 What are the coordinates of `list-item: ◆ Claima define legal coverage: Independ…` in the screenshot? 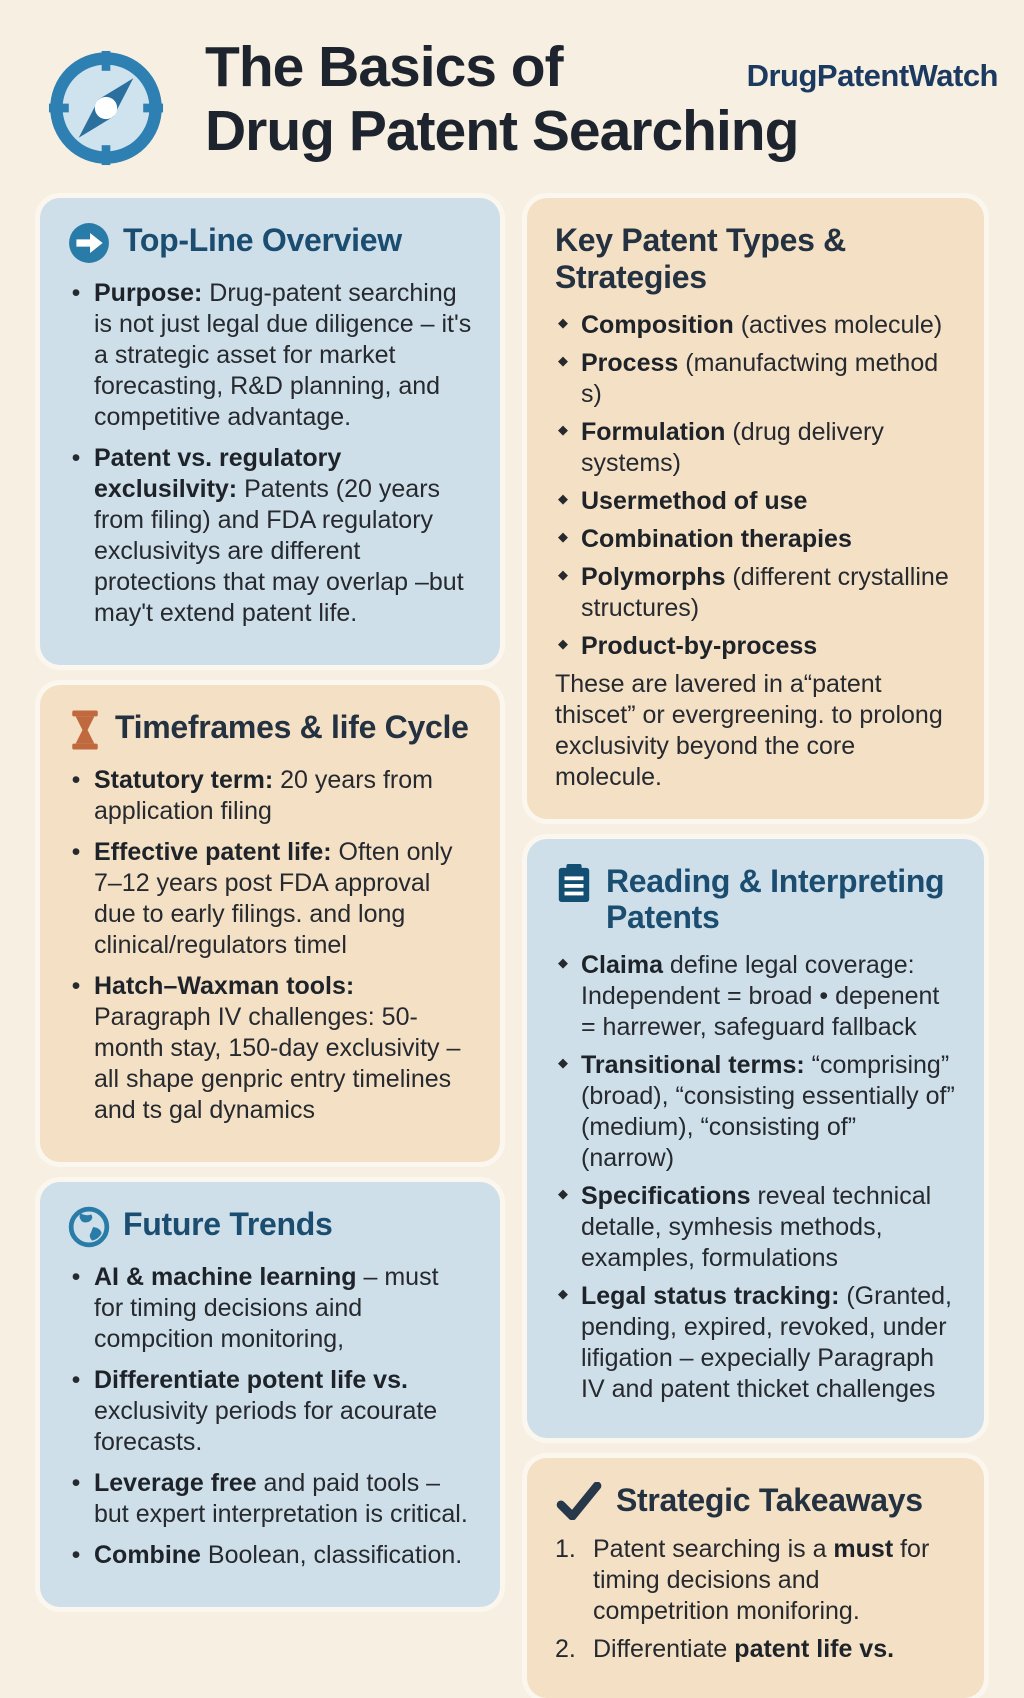 It's located at (755, 996).